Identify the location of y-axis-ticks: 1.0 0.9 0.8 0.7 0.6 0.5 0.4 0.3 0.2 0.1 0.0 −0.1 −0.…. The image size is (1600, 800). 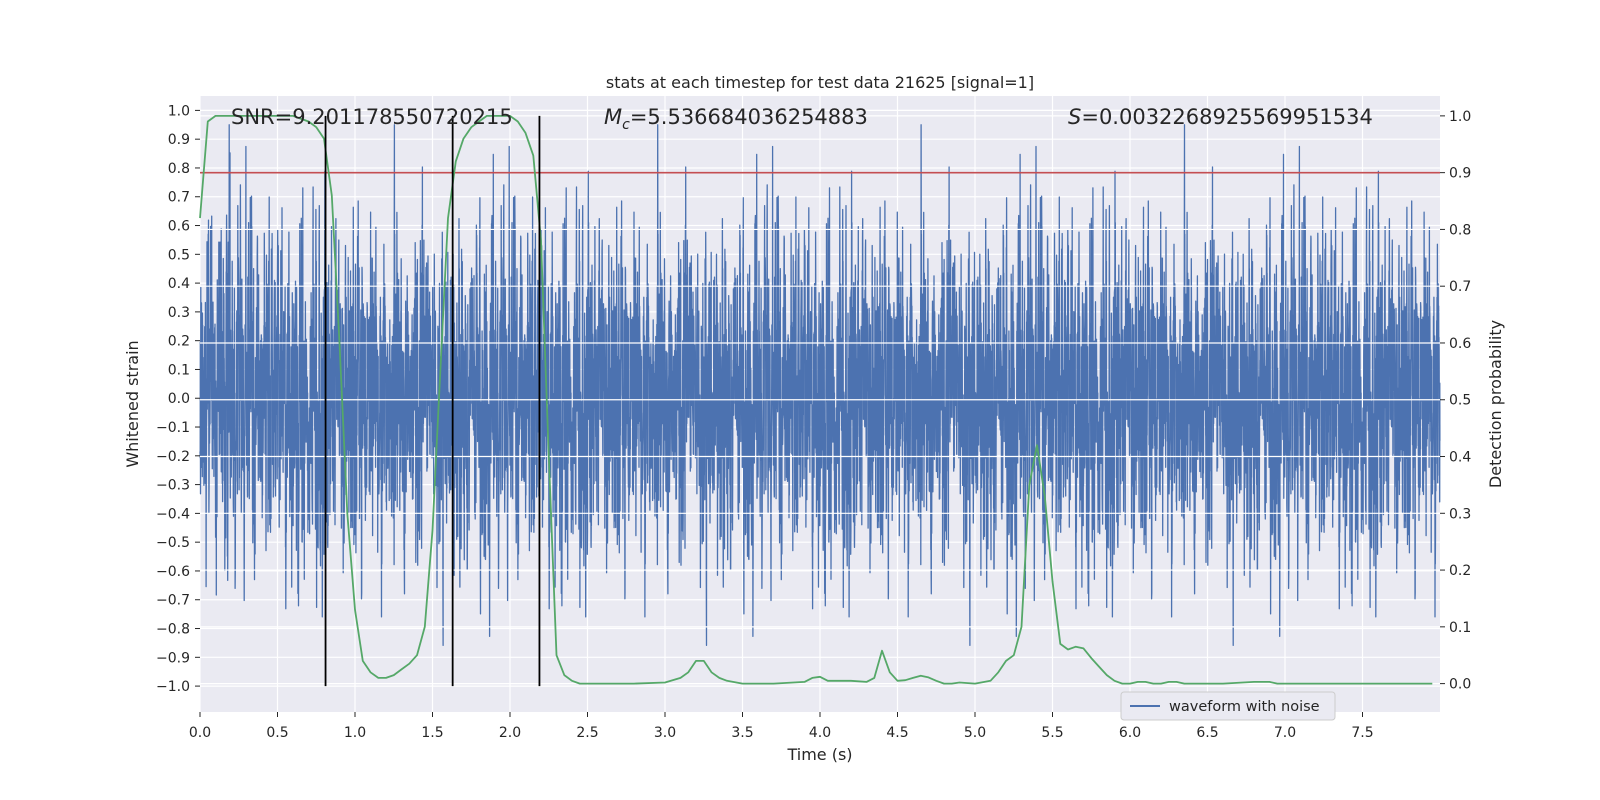
(178, 399).